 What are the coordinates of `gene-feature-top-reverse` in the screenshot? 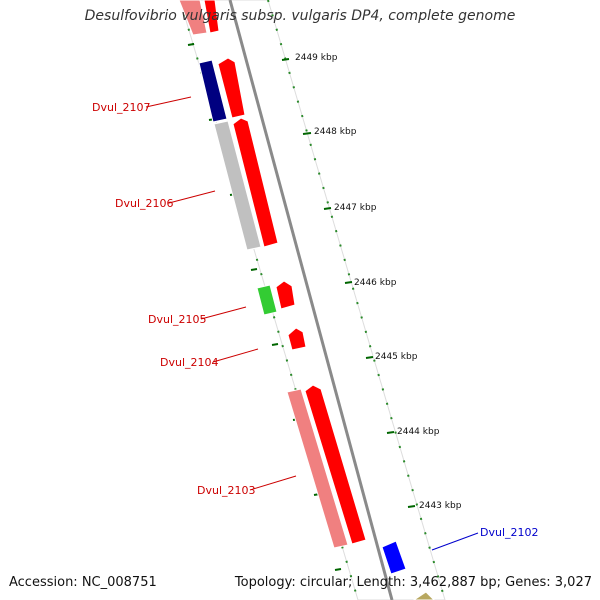 It's located at (193, 18).